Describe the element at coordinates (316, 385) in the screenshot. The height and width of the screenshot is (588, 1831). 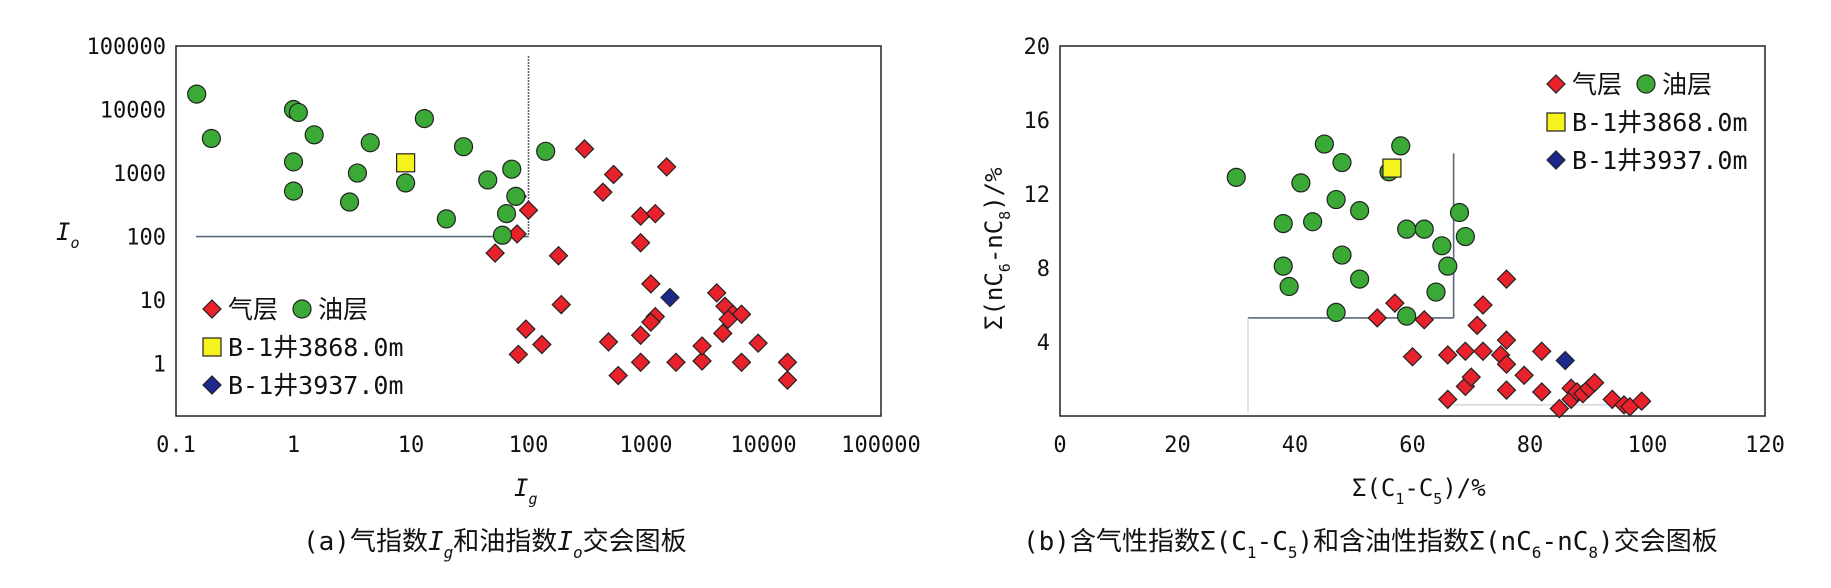
I see `chart-a-legend-well2-label: B-1井3937.0m` at that location.